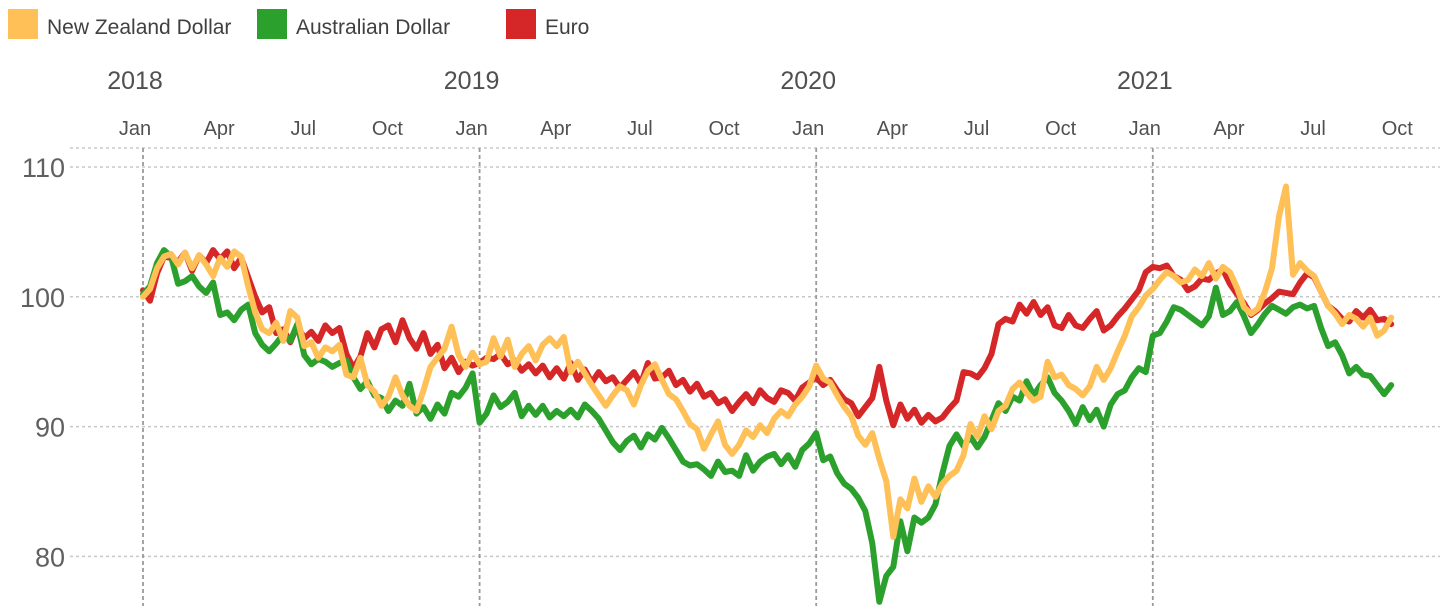 Image resolution: width=1448 pixels, height=611 pixels. Describe the element at coordinates (43, 168) in the screenshot. I see `y-tick-label-110: 110` at that location.